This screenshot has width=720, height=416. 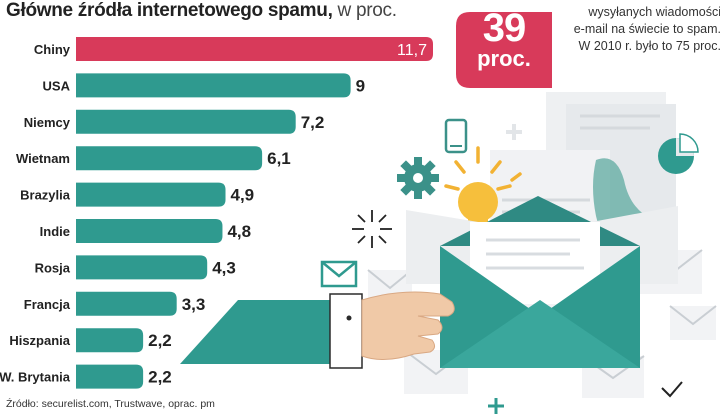 I want to click on title-unit: w proc., so click(x=364, y=10).